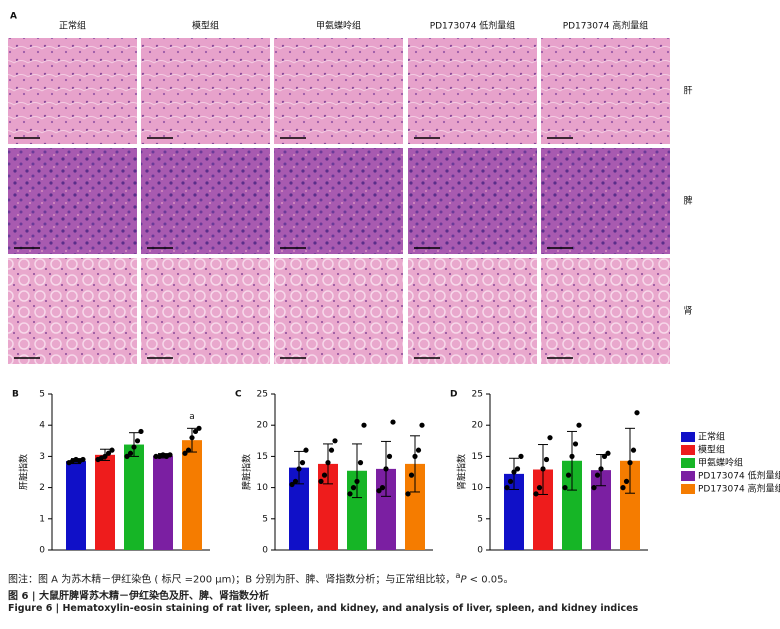  I want to click on annotation: a, so click(192, 417).